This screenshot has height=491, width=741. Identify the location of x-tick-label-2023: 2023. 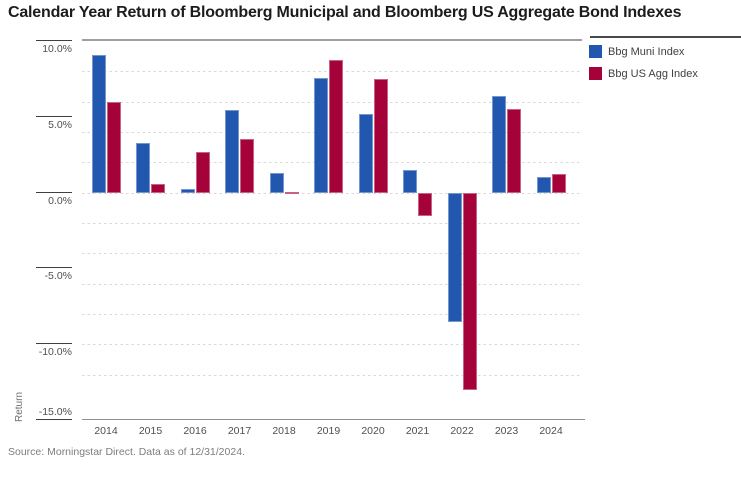
(506, 431).